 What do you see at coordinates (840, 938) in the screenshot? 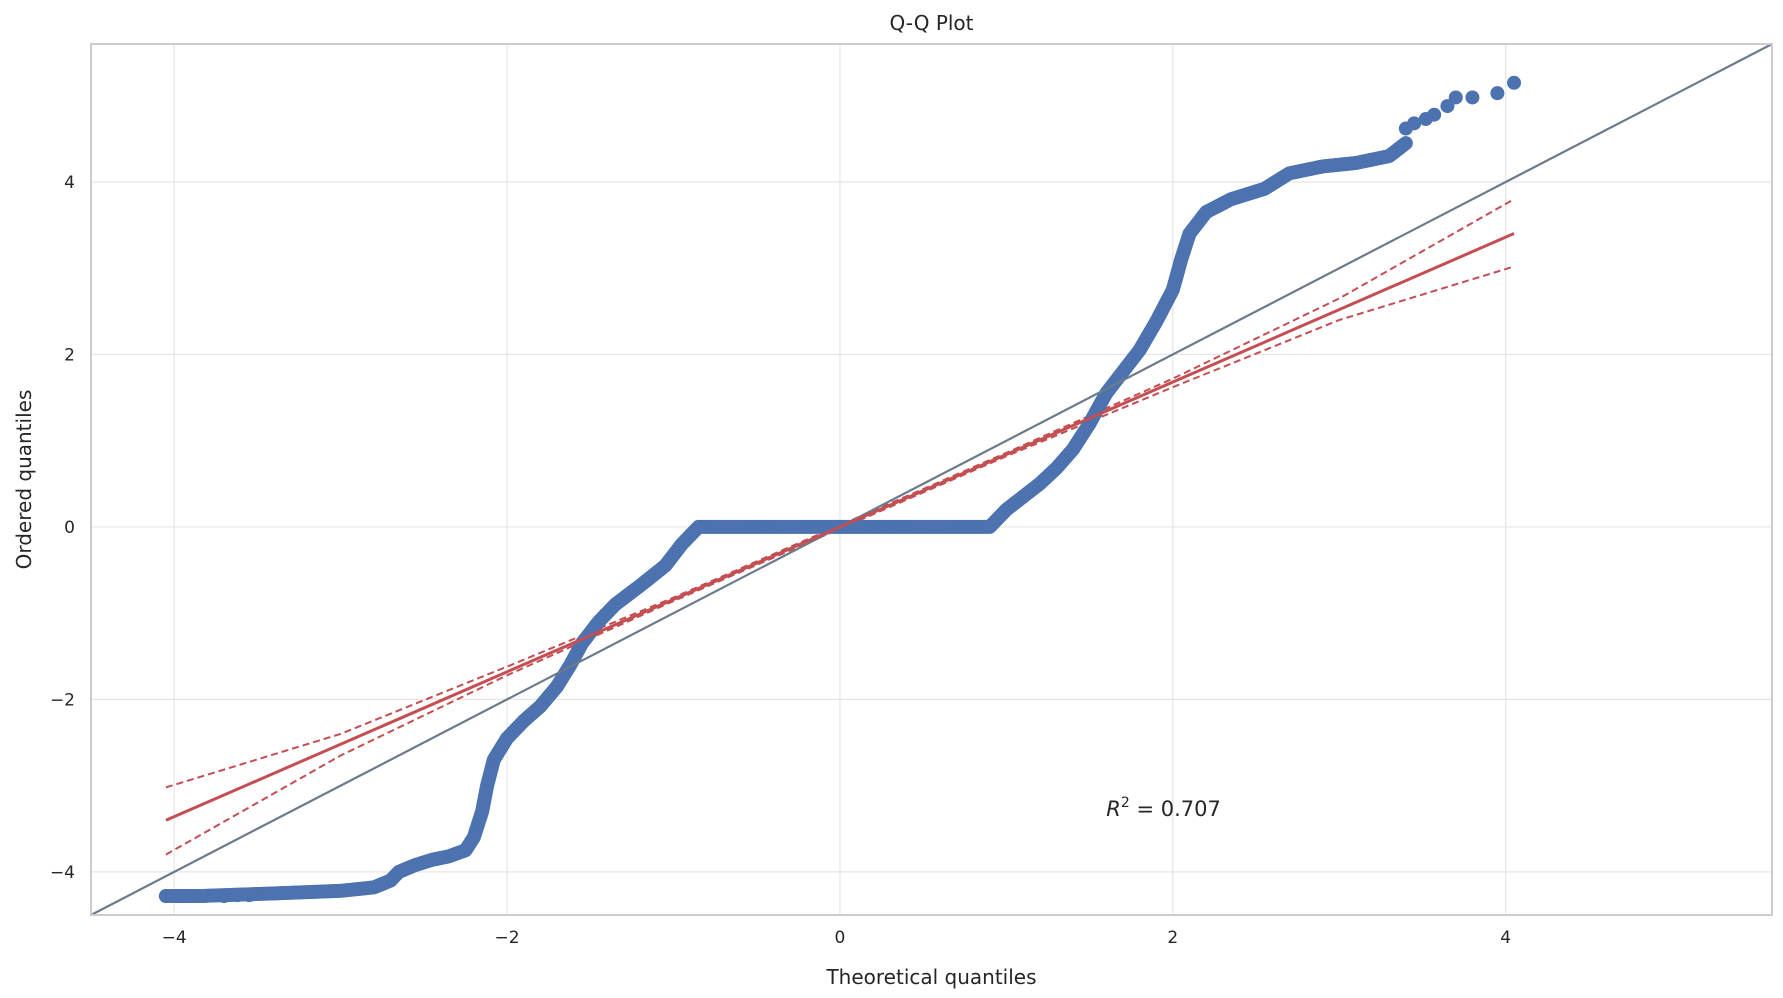
I see `x-tick-label: 0` at bounding box center [840, 938].